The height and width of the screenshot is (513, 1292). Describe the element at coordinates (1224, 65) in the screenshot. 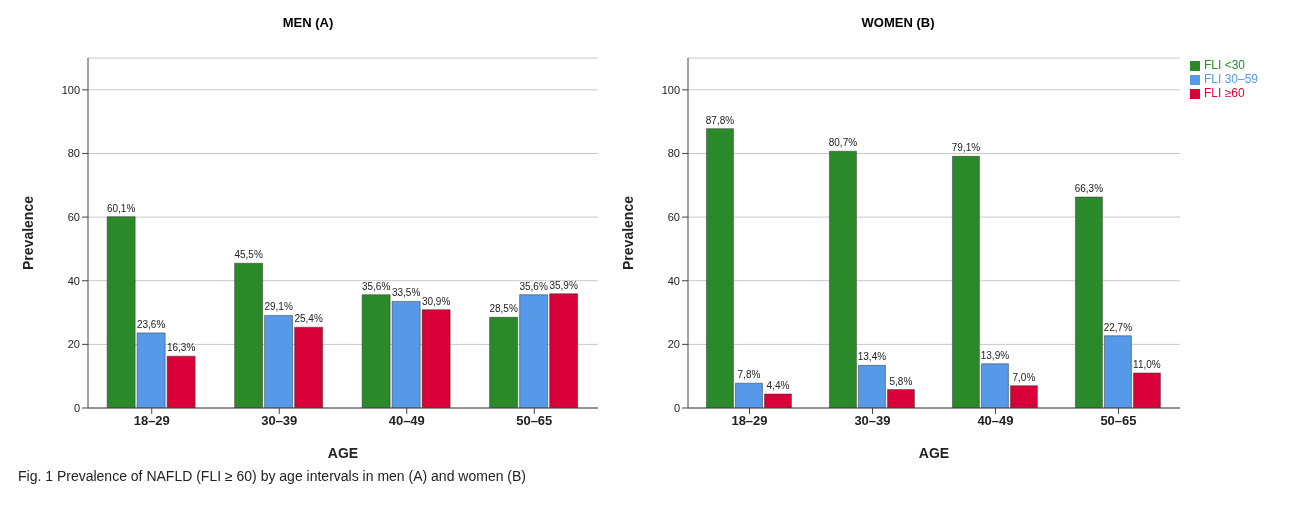

I see `legend-label: FLI <30` at that location.